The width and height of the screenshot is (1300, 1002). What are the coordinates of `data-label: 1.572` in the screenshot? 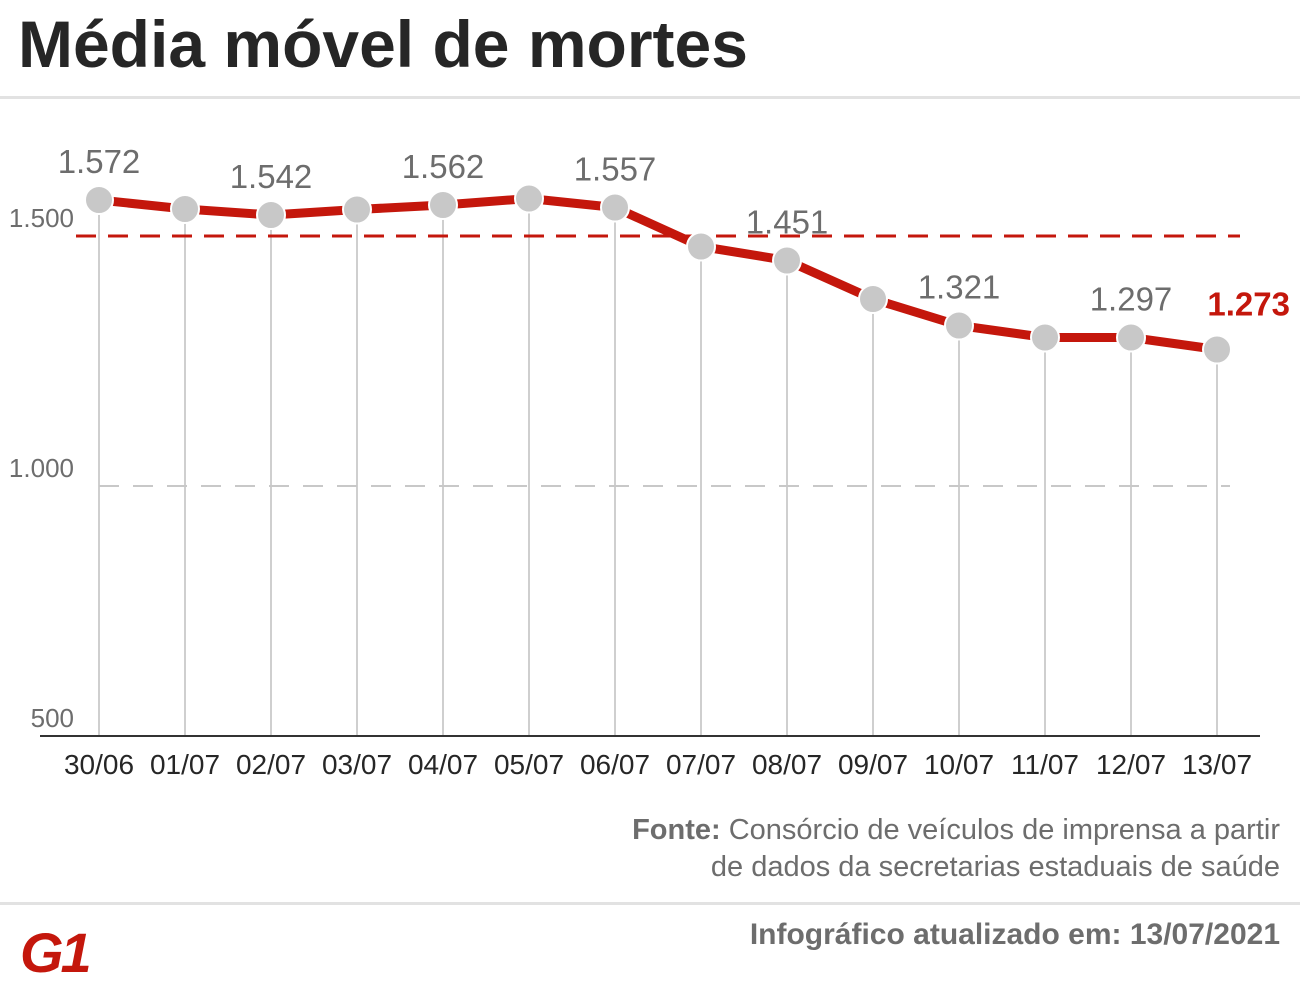 It's located at (99, 161).